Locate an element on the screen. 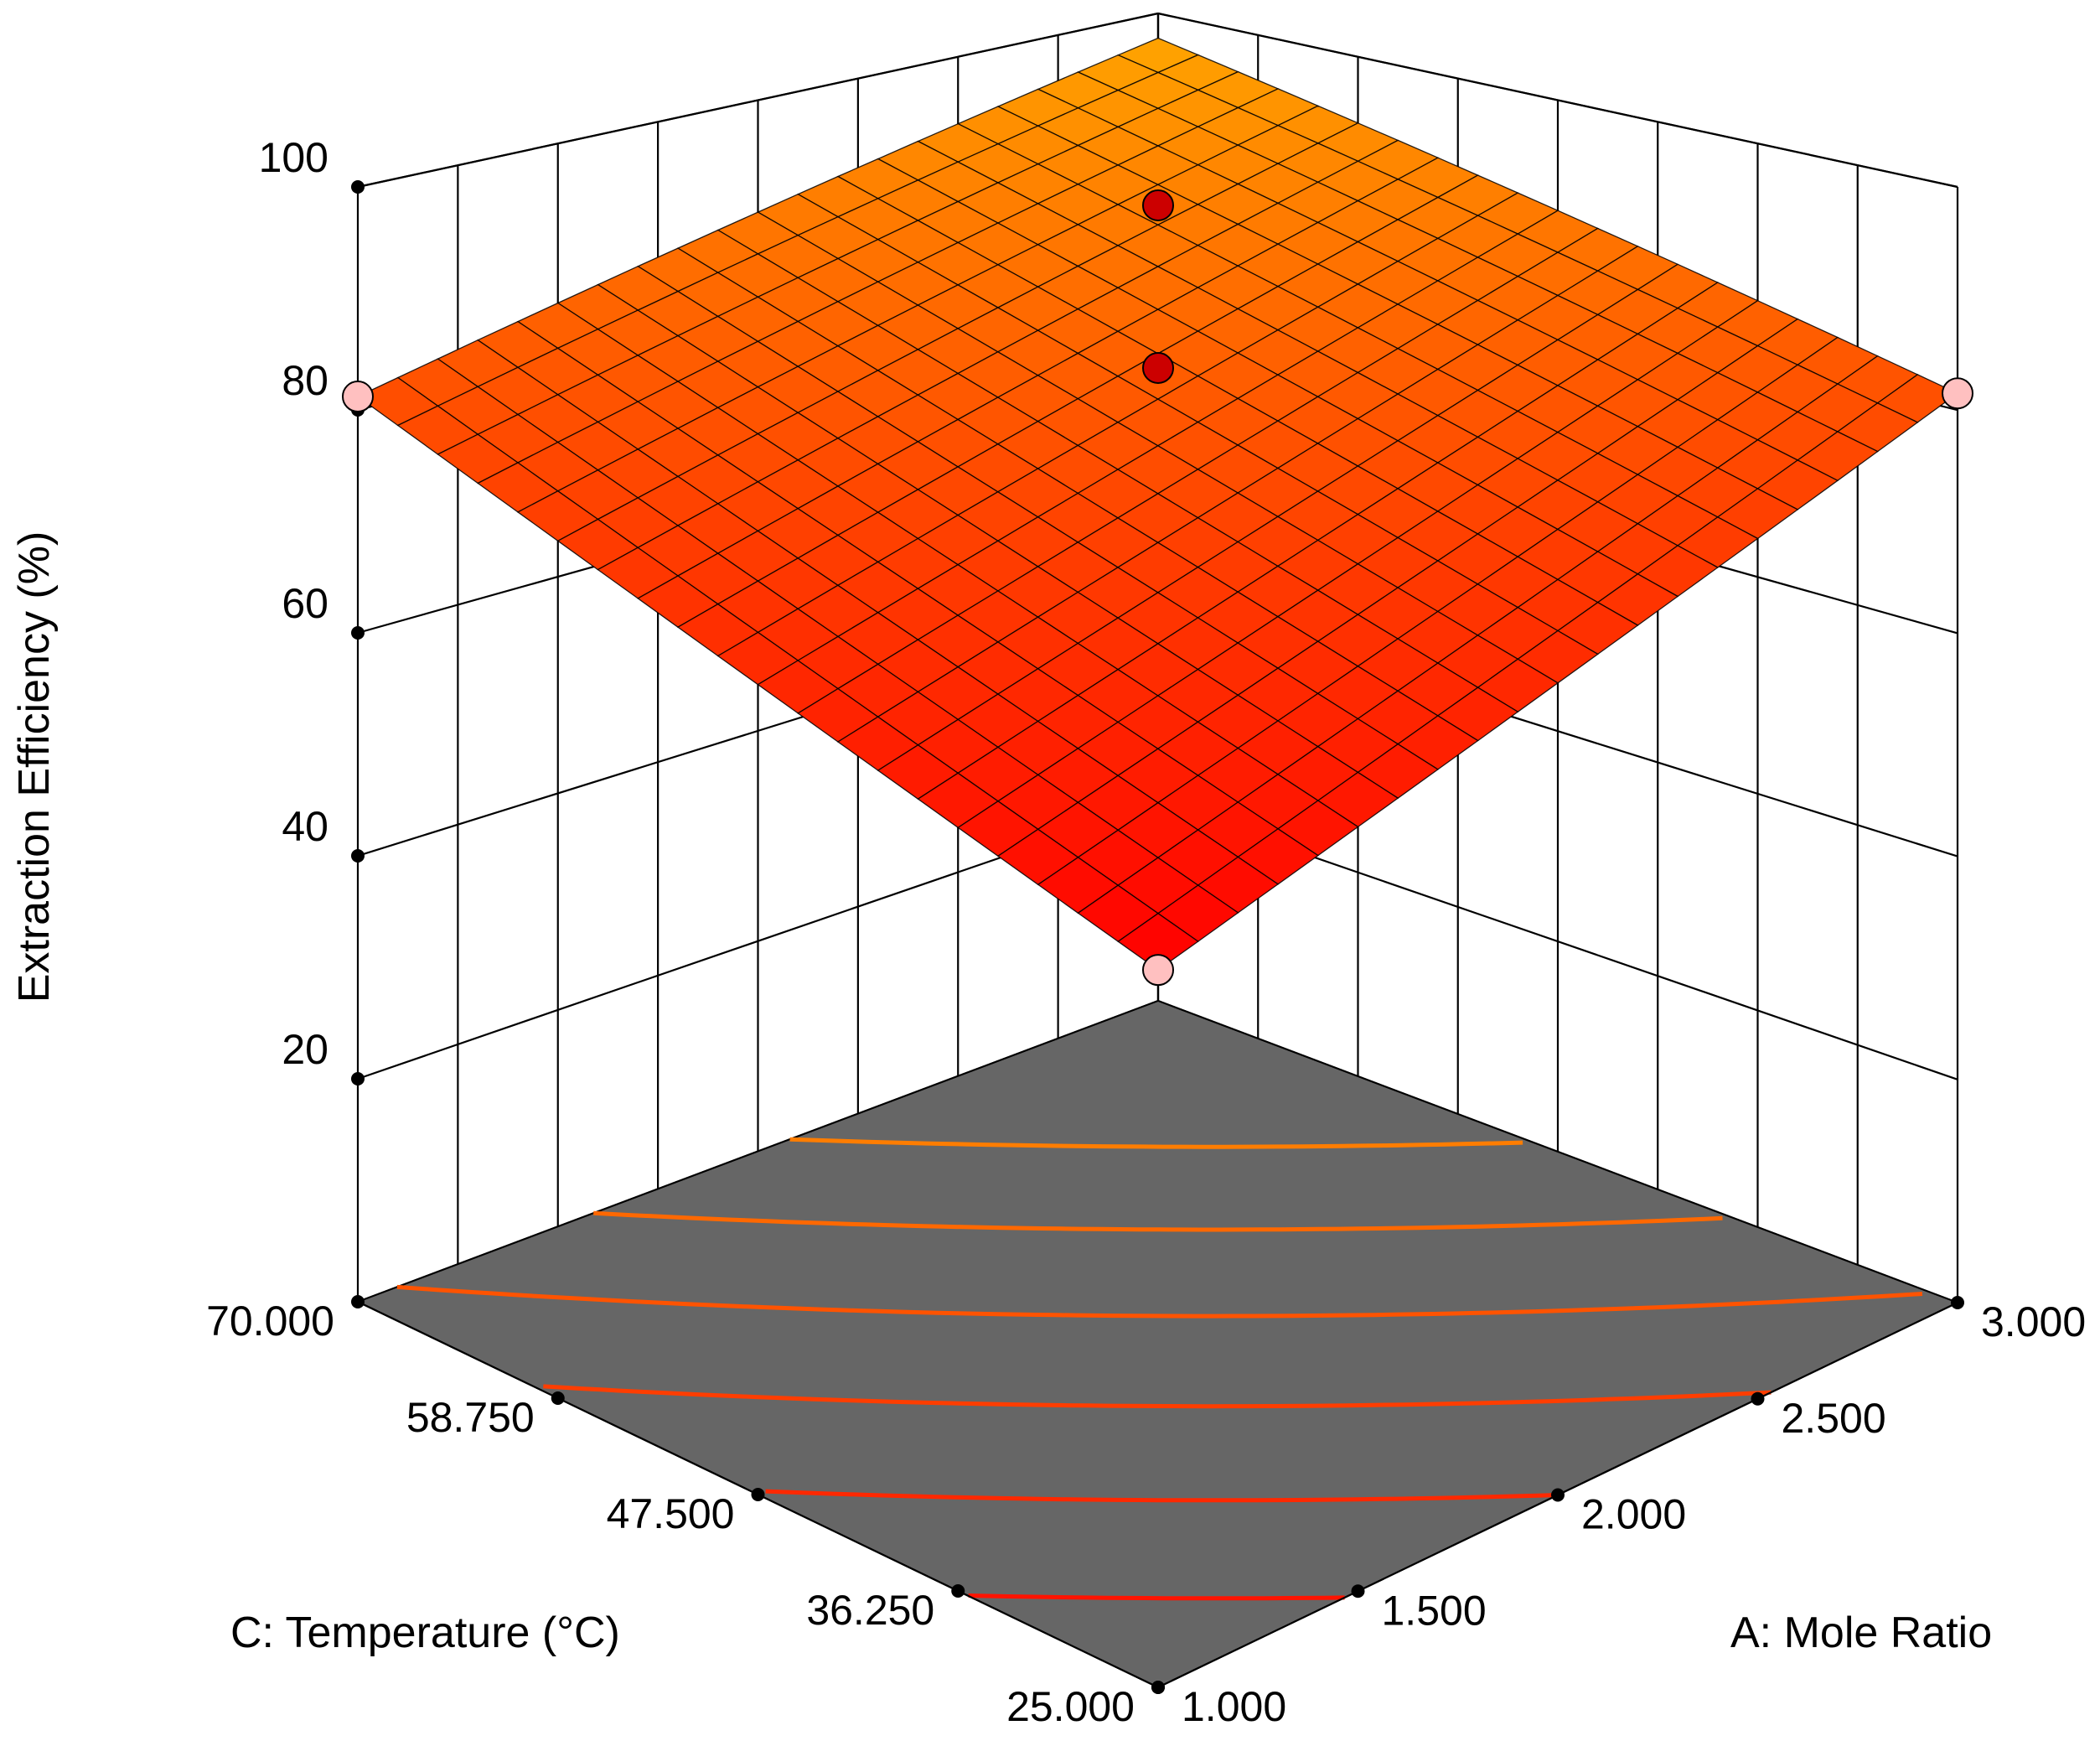 The width and height of the screenshot is (2100, 1741). x-tick-label: 1.000 is located at coordinates (1234, 1706).